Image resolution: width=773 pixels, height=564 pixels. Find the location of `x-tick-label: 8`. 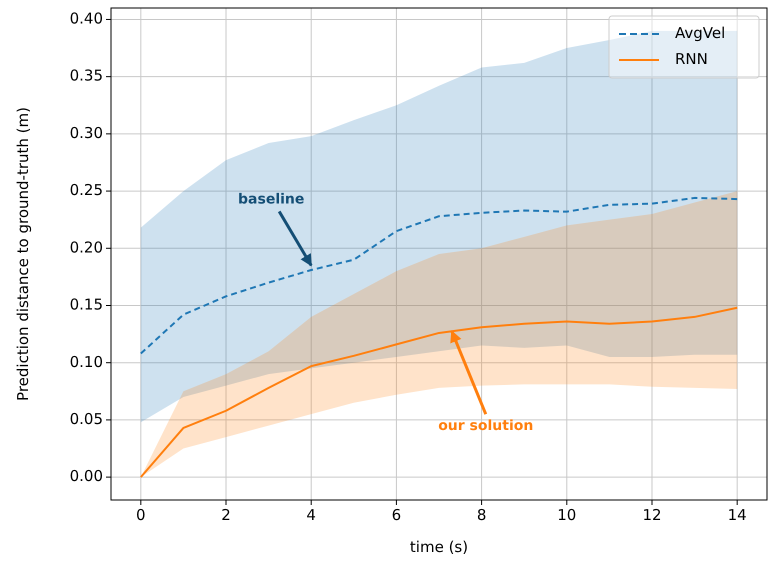

x-tick-label: 8 is located at coordinates (481, 515).